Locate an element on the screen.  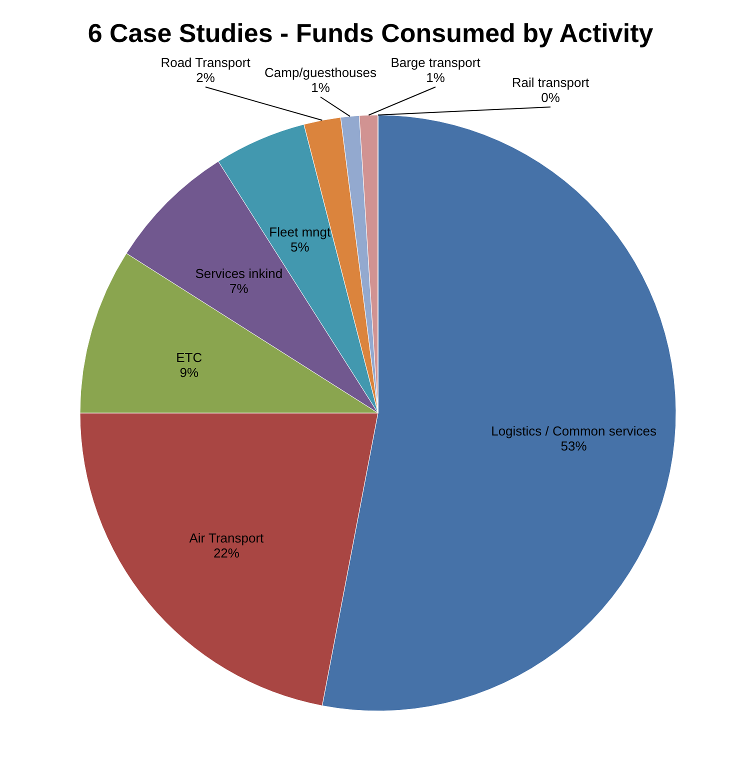
chart-title: 6 Case Studies - Funds Consumed by Activity is located at coordinates (371, 33).